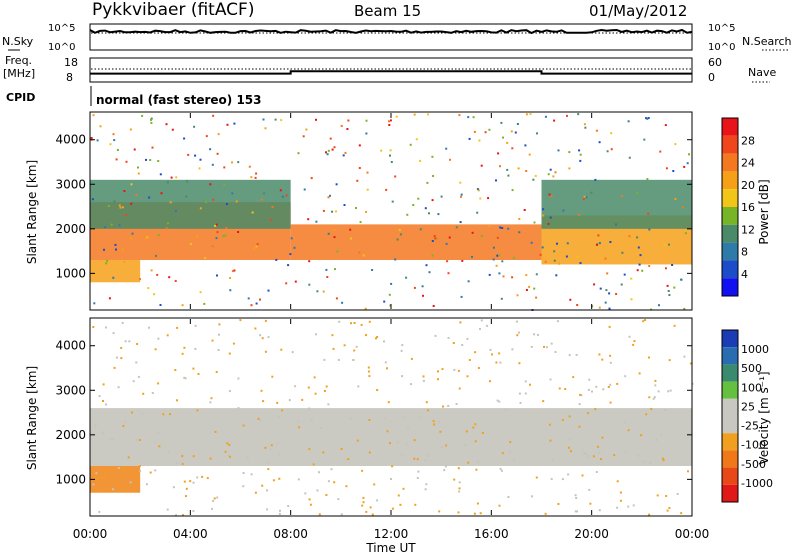 This screenshot has height=554, width=800. Describe the element at coordinates (748, 229) in the screenshot. I see `power-colorbar-tick-label: 12` at that location.